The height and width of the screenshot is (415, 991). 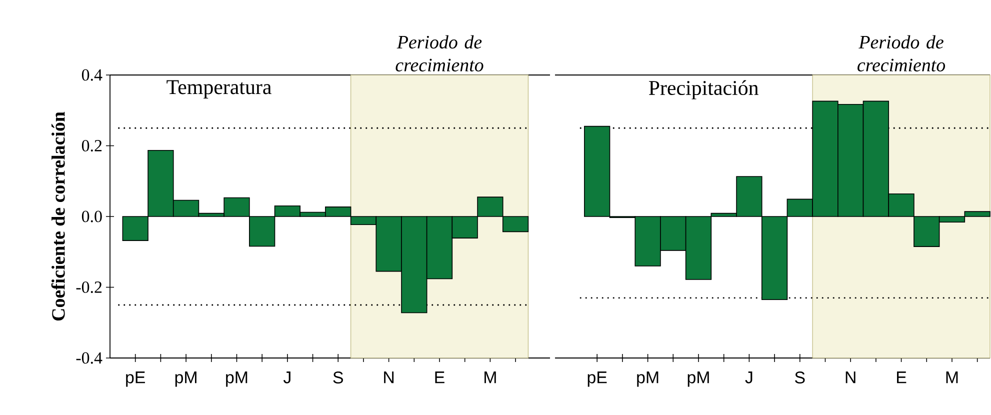 What do you see at coordinates (89, 287) in the screenshot?
I see `y-tick-label: -0.2` at bounding box center [89, 287].